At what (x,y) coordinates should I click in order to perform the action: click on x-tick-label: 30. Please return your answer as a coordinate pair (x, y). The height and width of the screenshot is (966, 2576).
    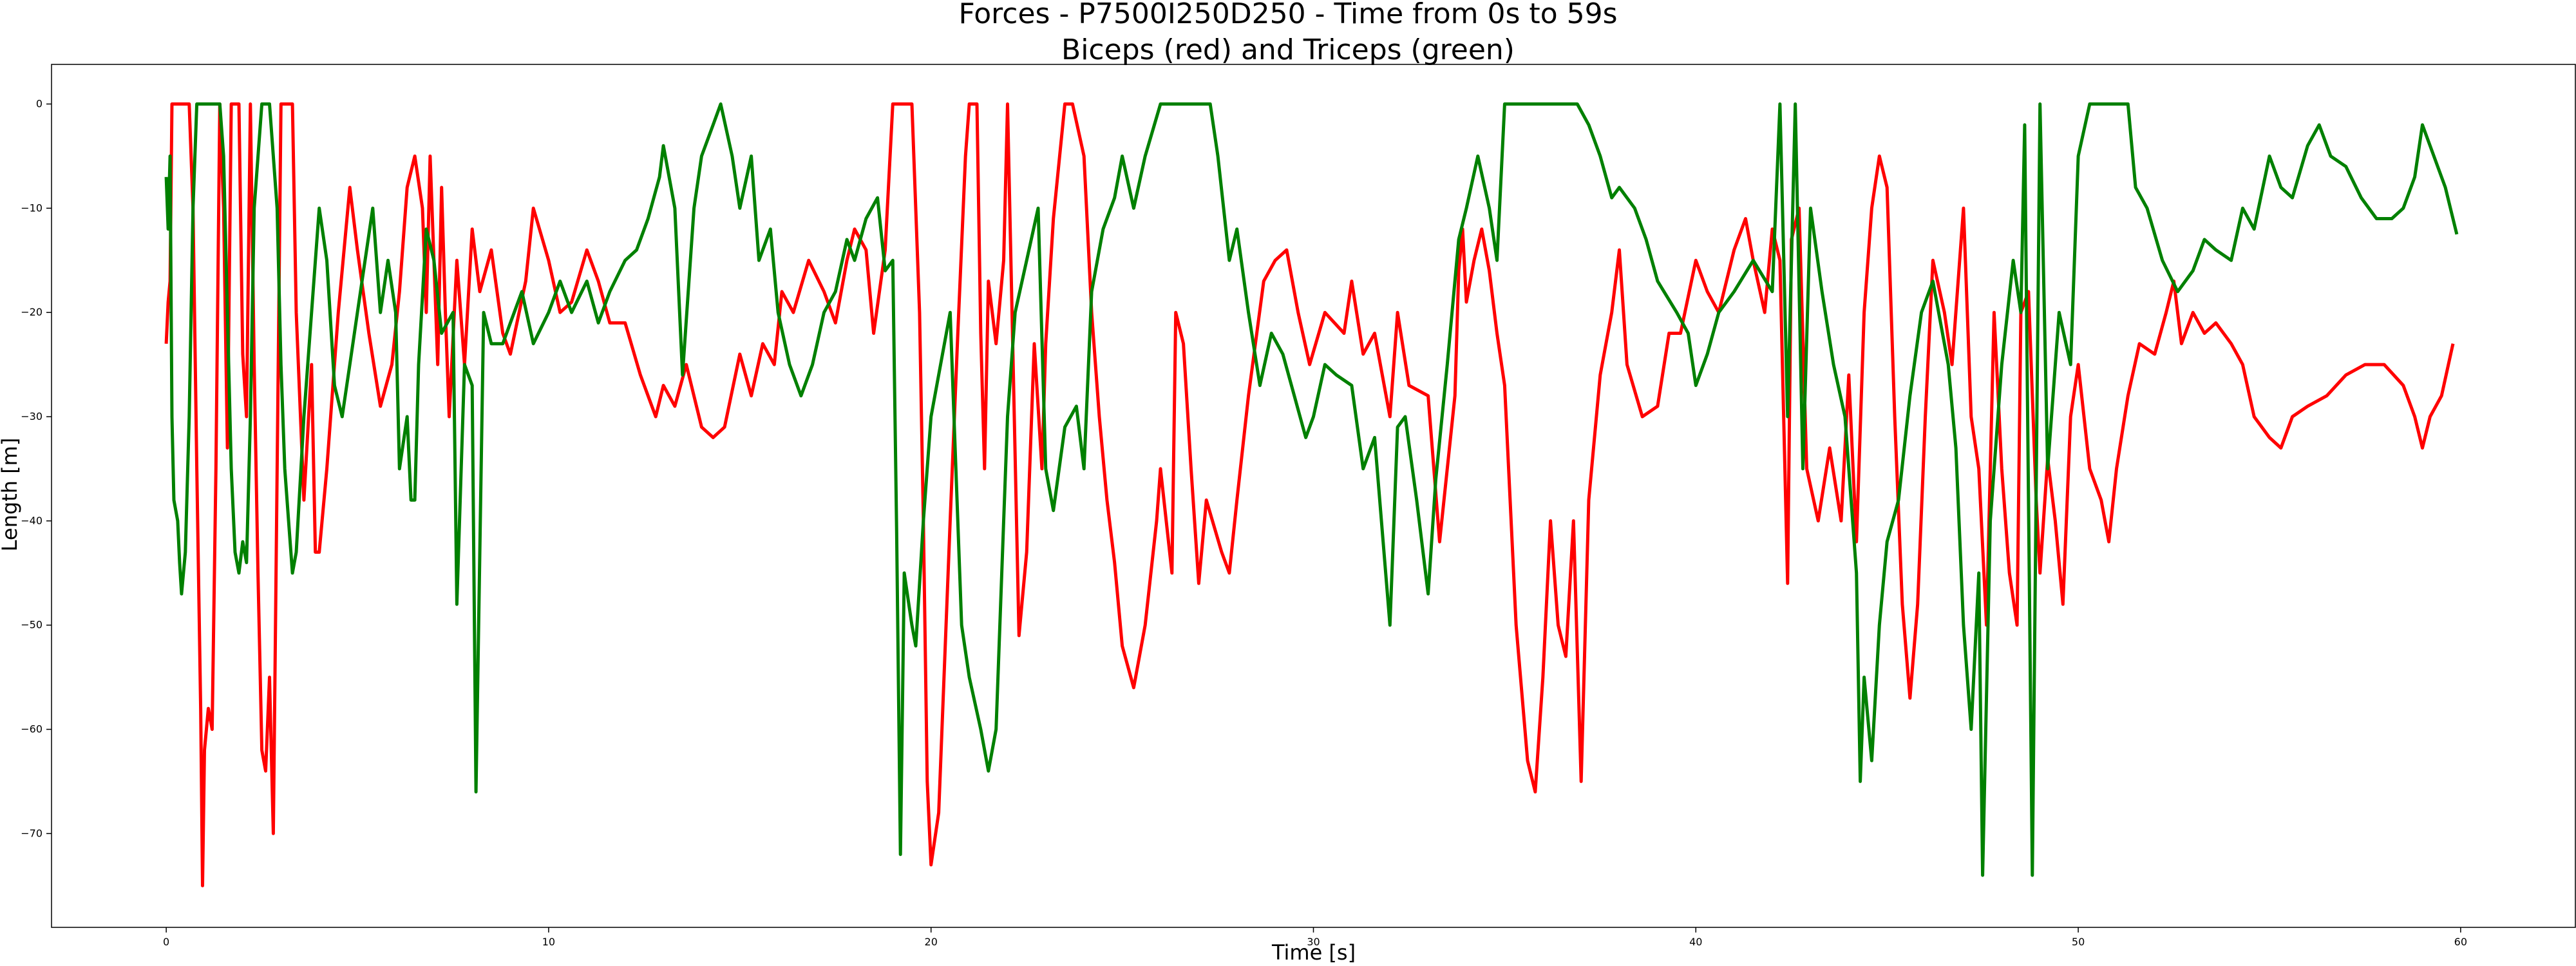
    Looking at the image, I should click on (1314, 942).